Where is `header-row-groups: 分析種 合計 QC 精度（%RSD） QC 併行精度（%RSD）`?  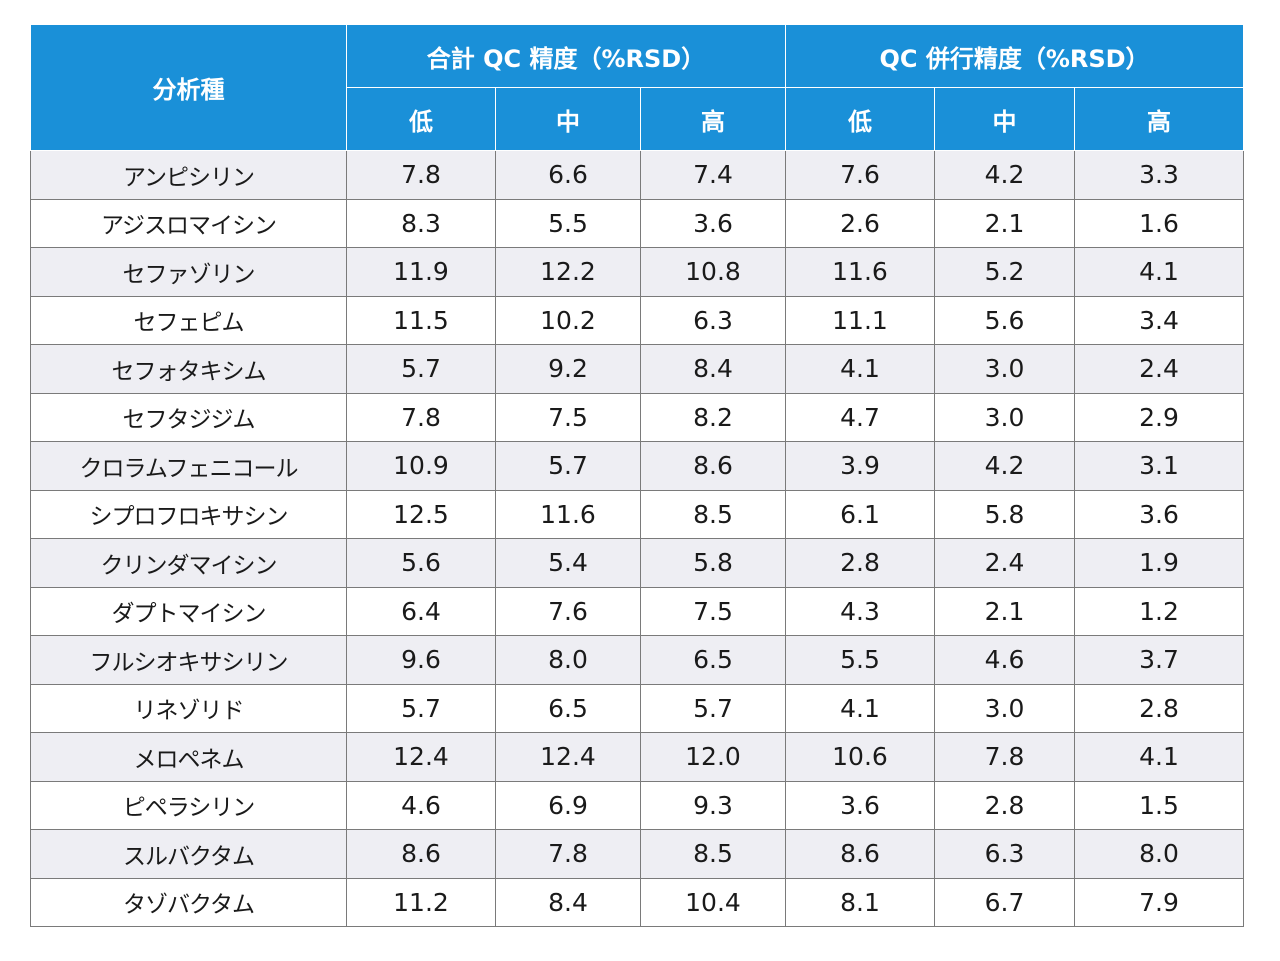
header-row-groups: 分析種 合計 QC 精度（%RSD） QC 併行精度（%RSD） is located at coordinates (637, 87).